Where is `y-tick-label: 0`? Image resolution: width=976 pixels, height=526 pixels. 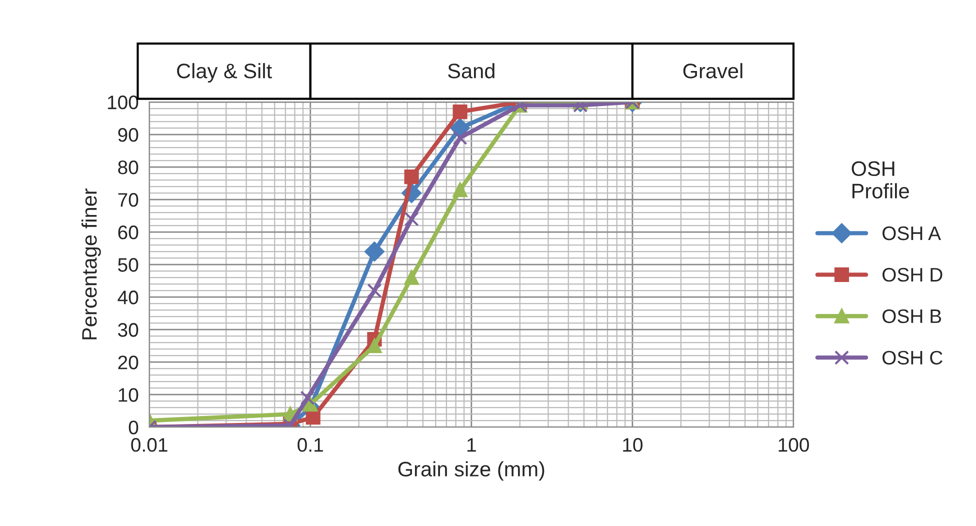 y-tick-label: 0 is located at coordinates (133, 427).